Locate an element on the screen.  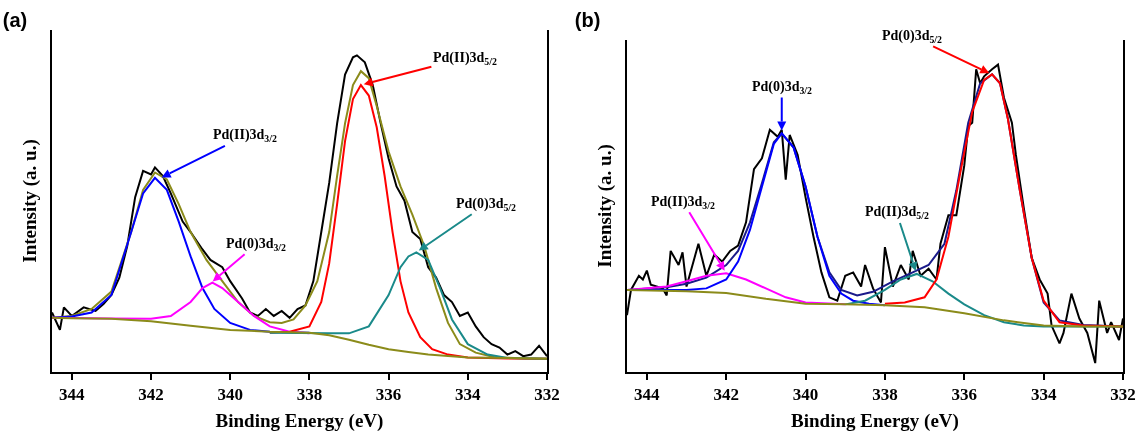
chart-title: (a) is located at coordinates (15, 20).